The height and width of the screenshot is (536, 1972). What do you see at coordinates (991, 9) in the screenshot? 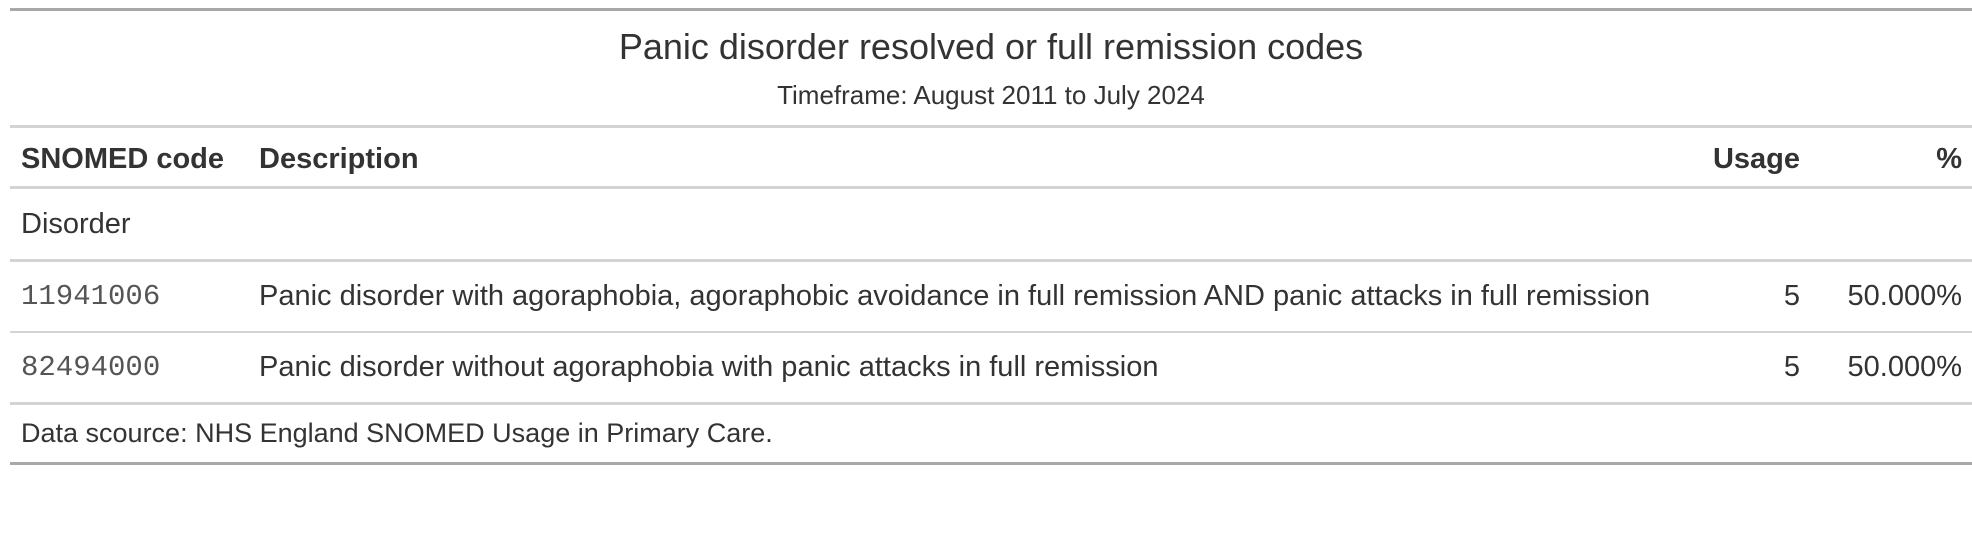
I see `top-rule` at bounding box center [991, 9].